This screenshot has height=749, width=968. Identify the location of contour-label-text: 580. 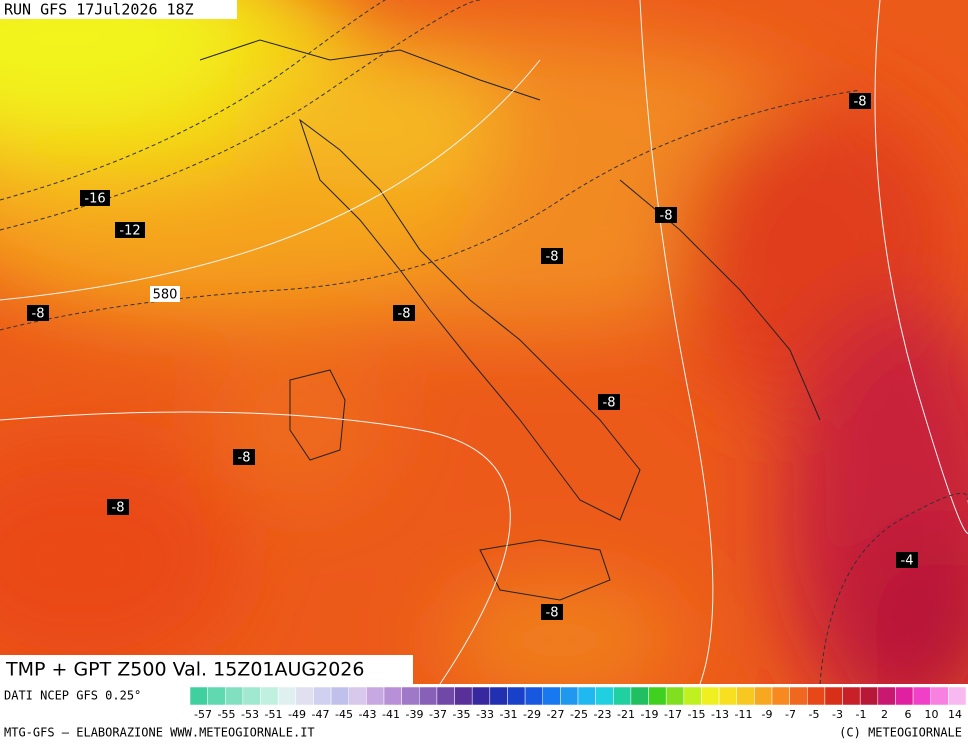
(165, 295).